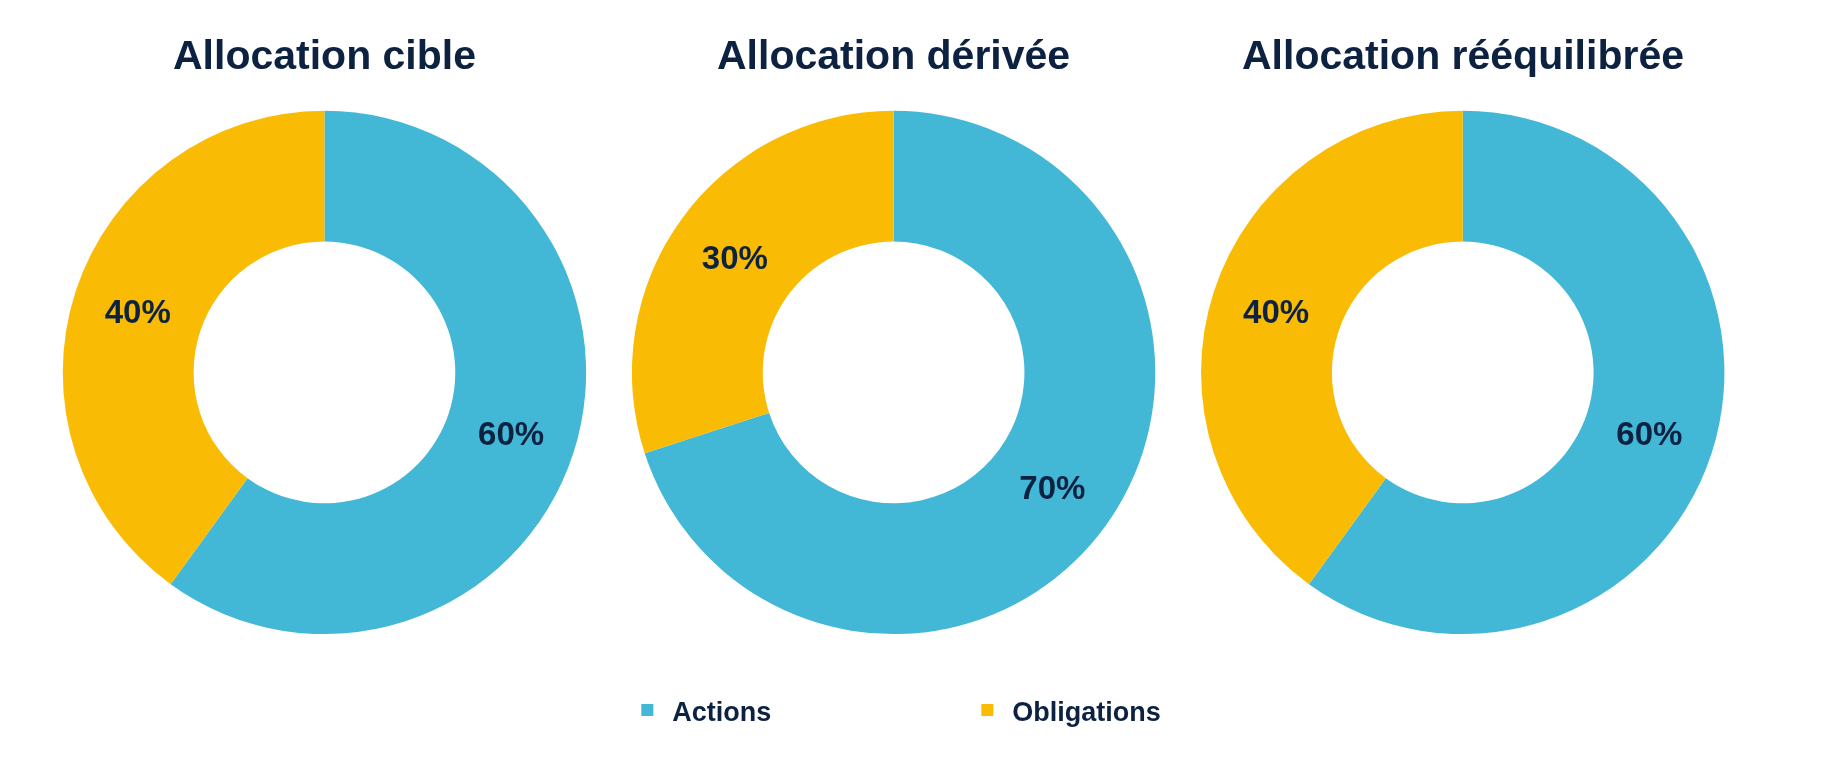 This screenshot has width=1833, height=764. What do you see at coordinates (1463, 55) in the screenshot?
I see `chart-title: Allocation rééquilibrée` at bounding box center [1463, 55].